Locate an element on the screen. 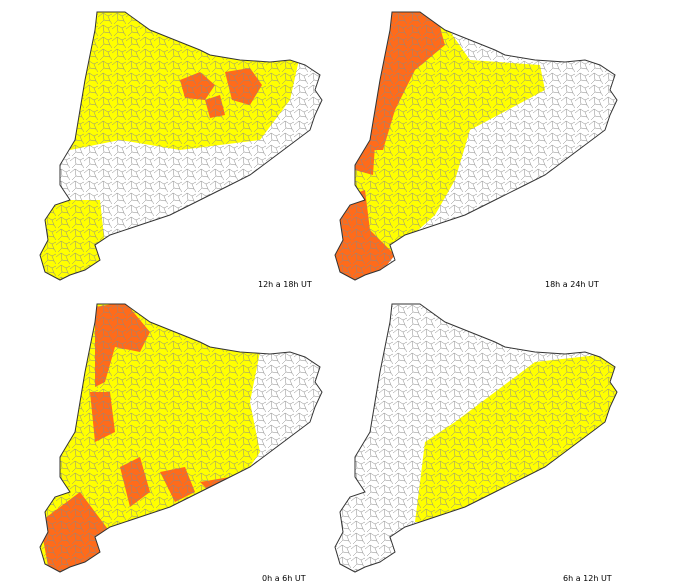 The image size is (690, 587). period-label: 18h a 24h UT is located at coordinates (572, 284).